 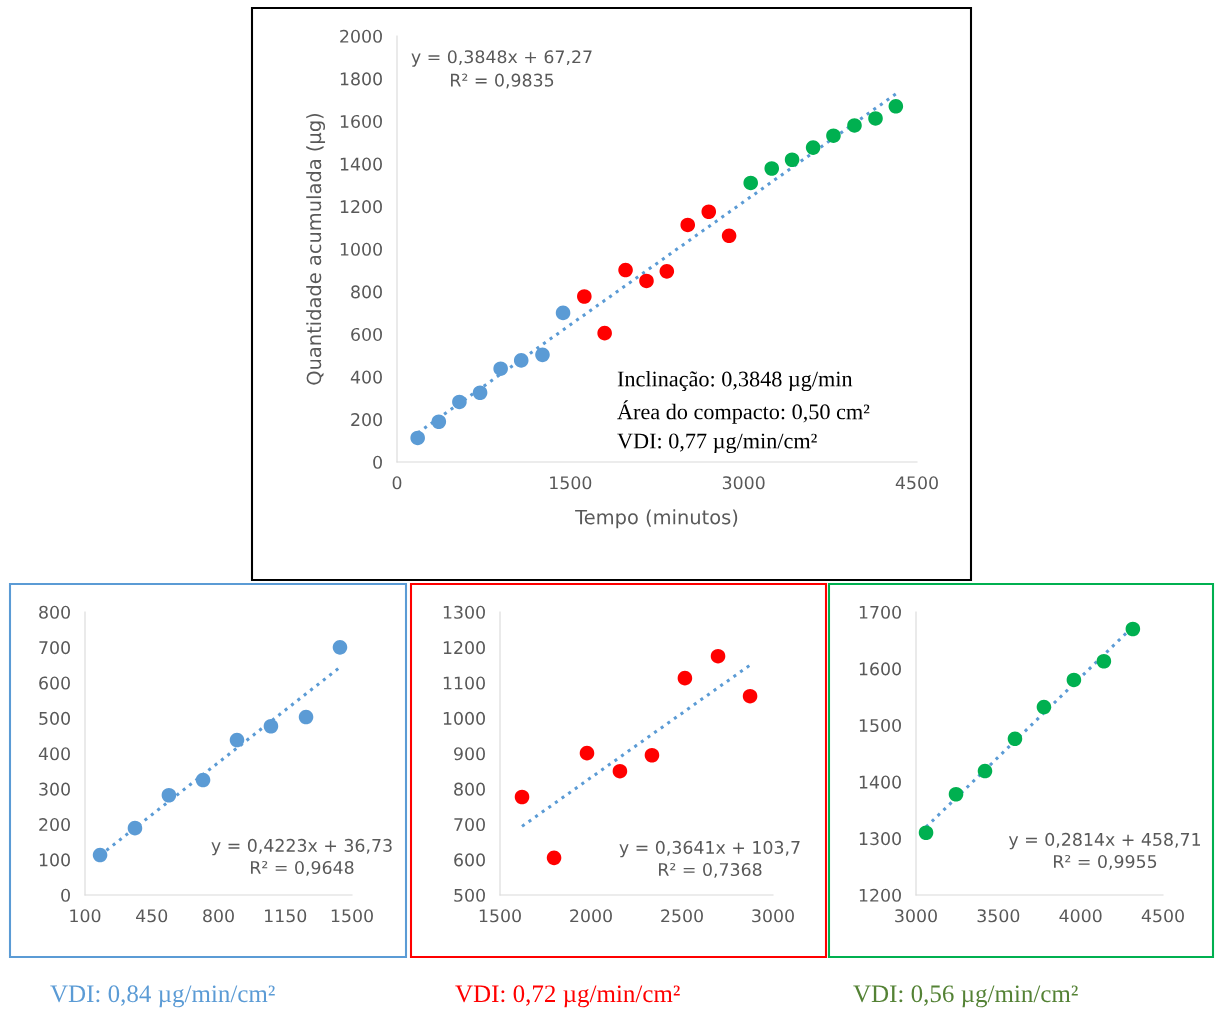 I want to click on annotation: y = 0,2814x + 458,71 R² = 0,9955, so click(x=1104, y=851).